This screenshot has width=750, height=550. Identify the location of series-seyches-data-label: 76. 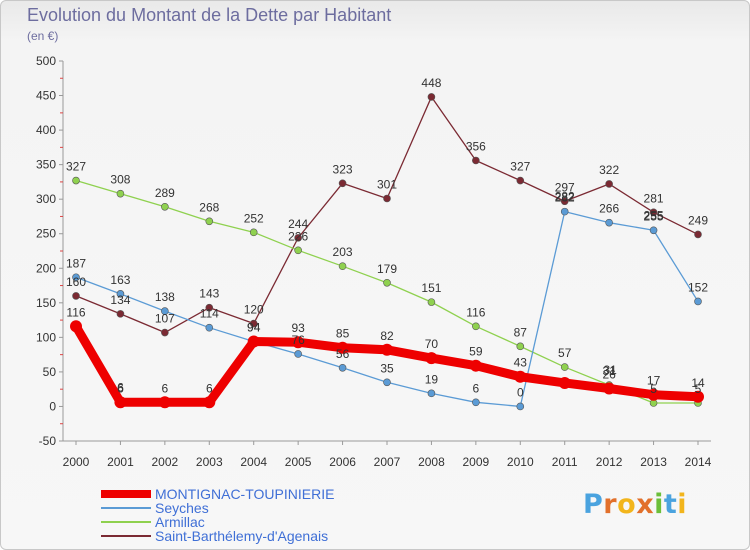
(298, 340).